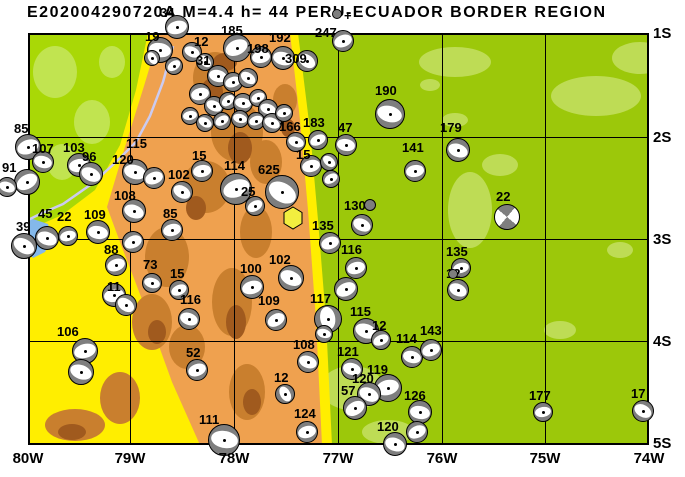 The image size is (685, 477). Describe the element at coordinates (9, 167) in the screenshot. I see `depth-label: 91` at that location.